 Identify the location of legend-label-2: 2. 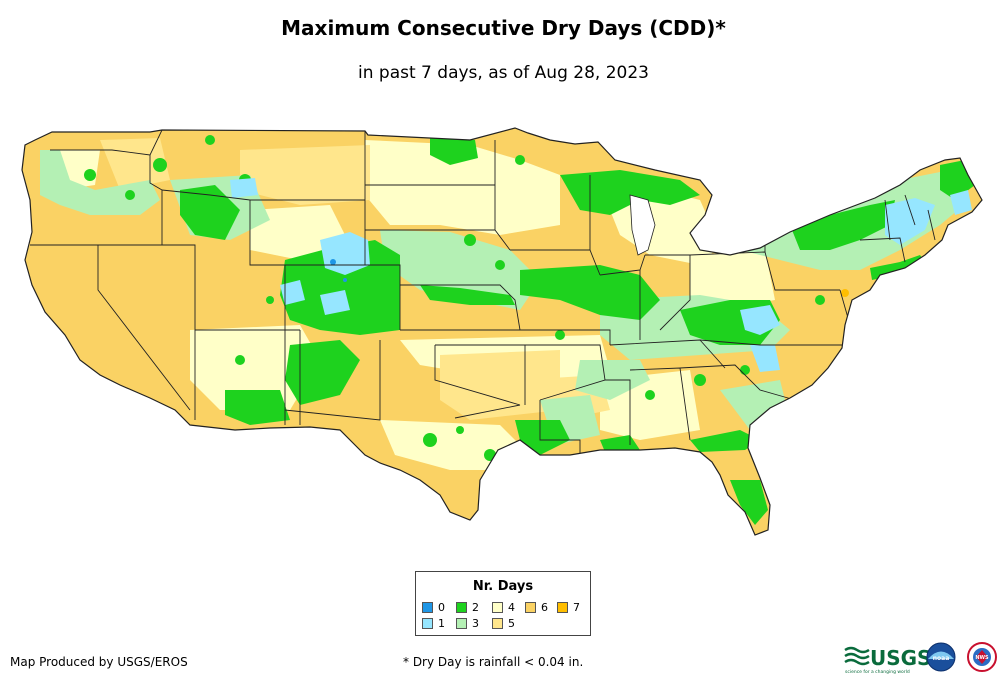
(475, 607).